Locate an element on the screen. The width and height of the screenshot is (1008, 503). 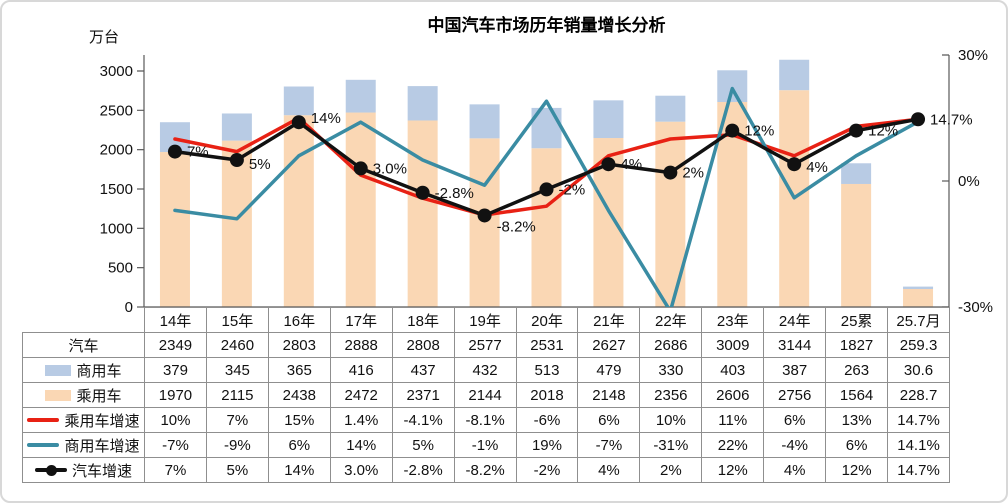
table-cell: 14.7% is located at coordinates (918, 420).